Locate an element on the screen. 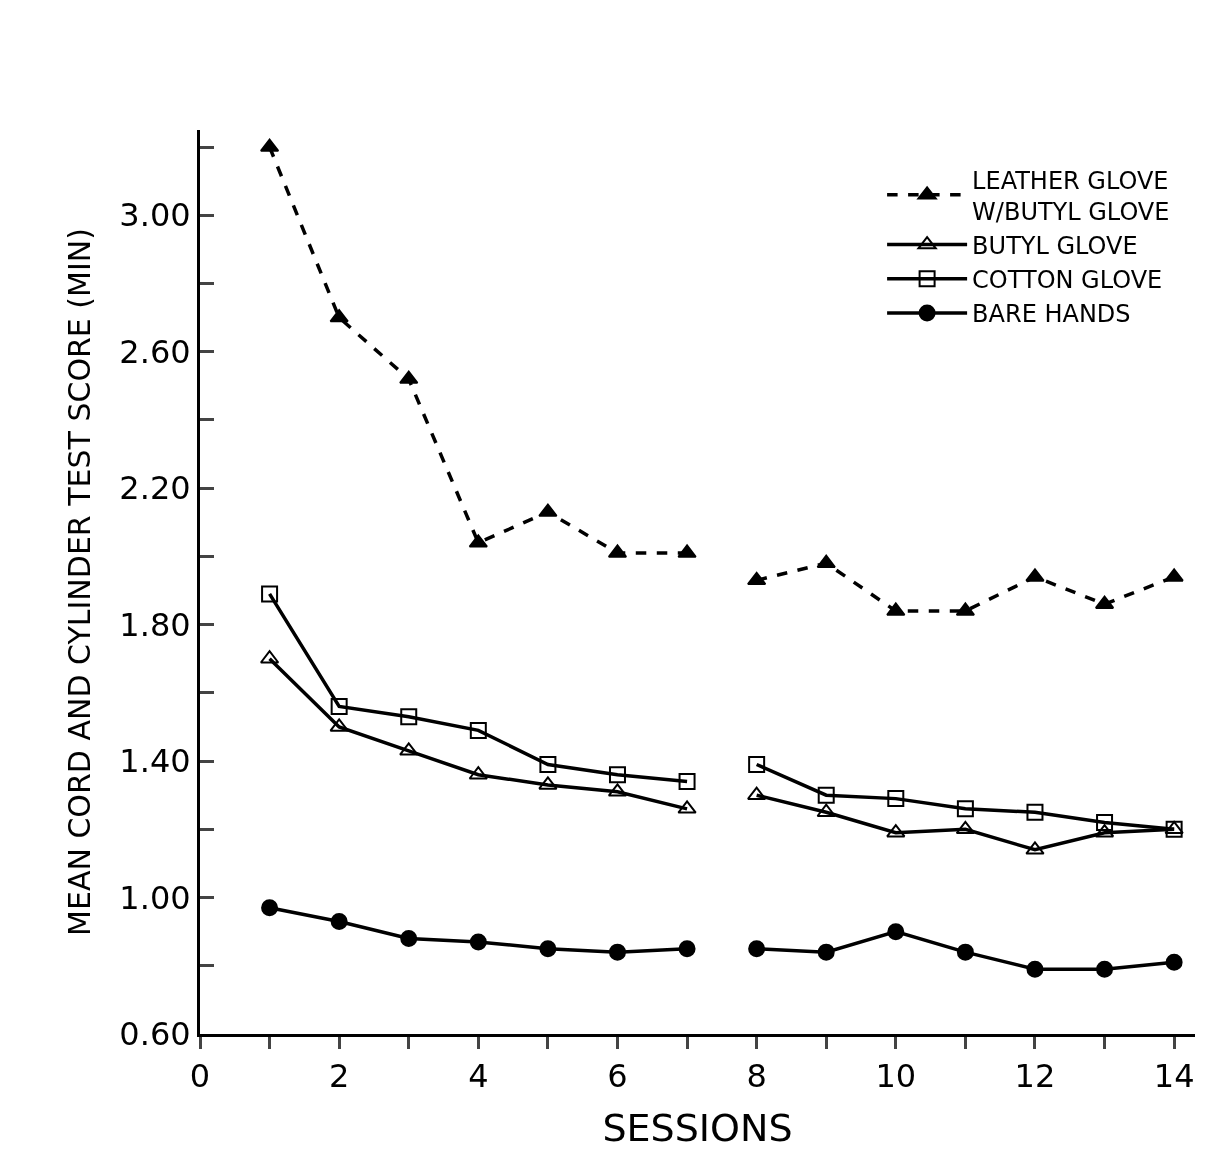  y-tick-label: 1.40 is located at coordinates (155, 761).